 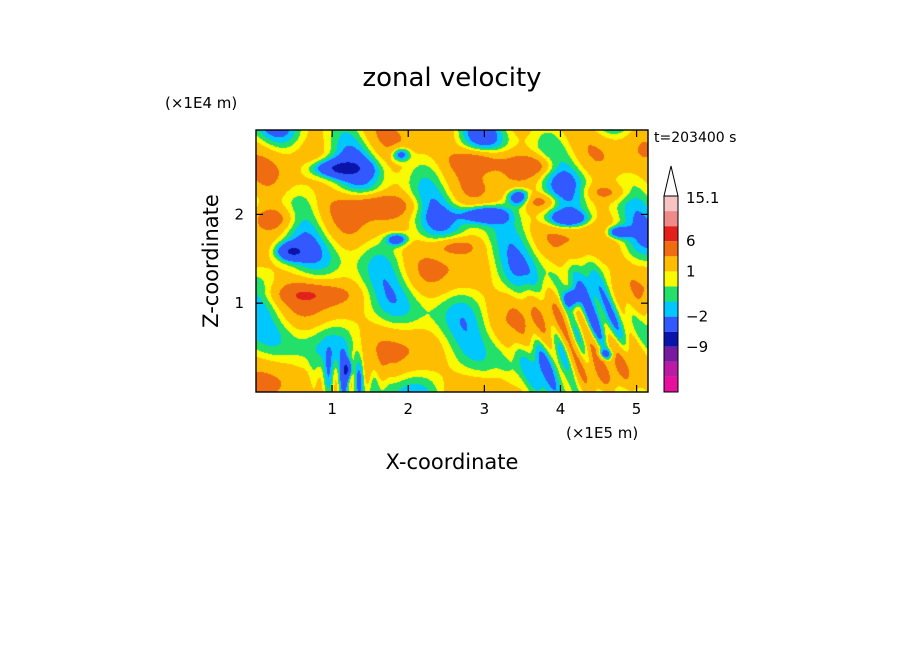 I want to click on y-tick-label: 1, so click(x=239, y=303).